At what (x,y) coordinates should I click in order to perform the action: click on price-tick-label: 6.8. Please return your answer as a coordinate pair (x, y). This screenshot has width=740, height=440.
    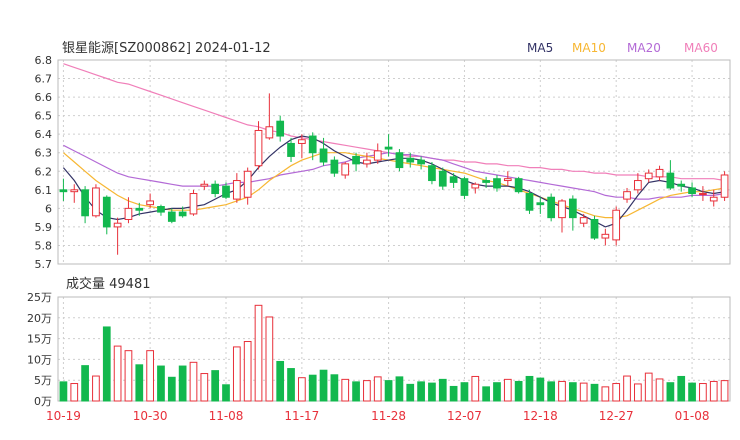
    Looking at the image, I should click on (44, 60).